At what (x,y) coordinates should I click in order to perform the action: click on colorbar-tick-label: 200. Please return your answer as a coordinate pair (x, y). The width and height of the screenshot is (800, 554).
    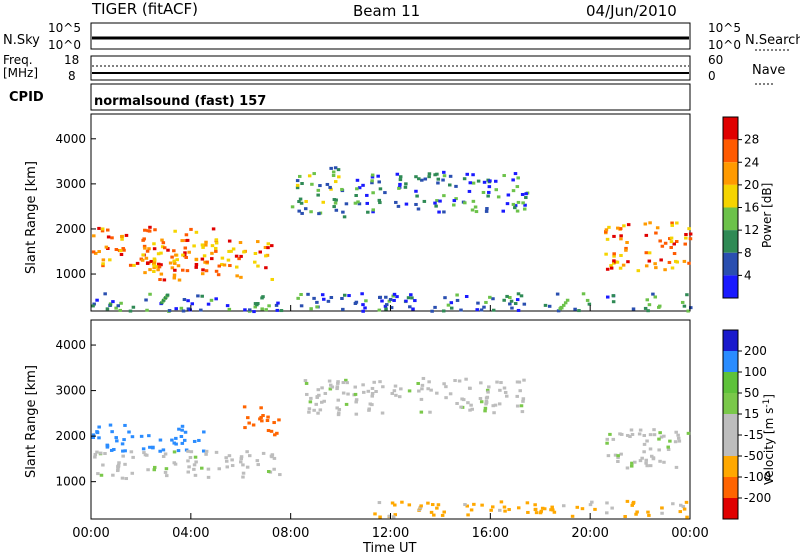
    Looking at the image, I should click on (755, 351).